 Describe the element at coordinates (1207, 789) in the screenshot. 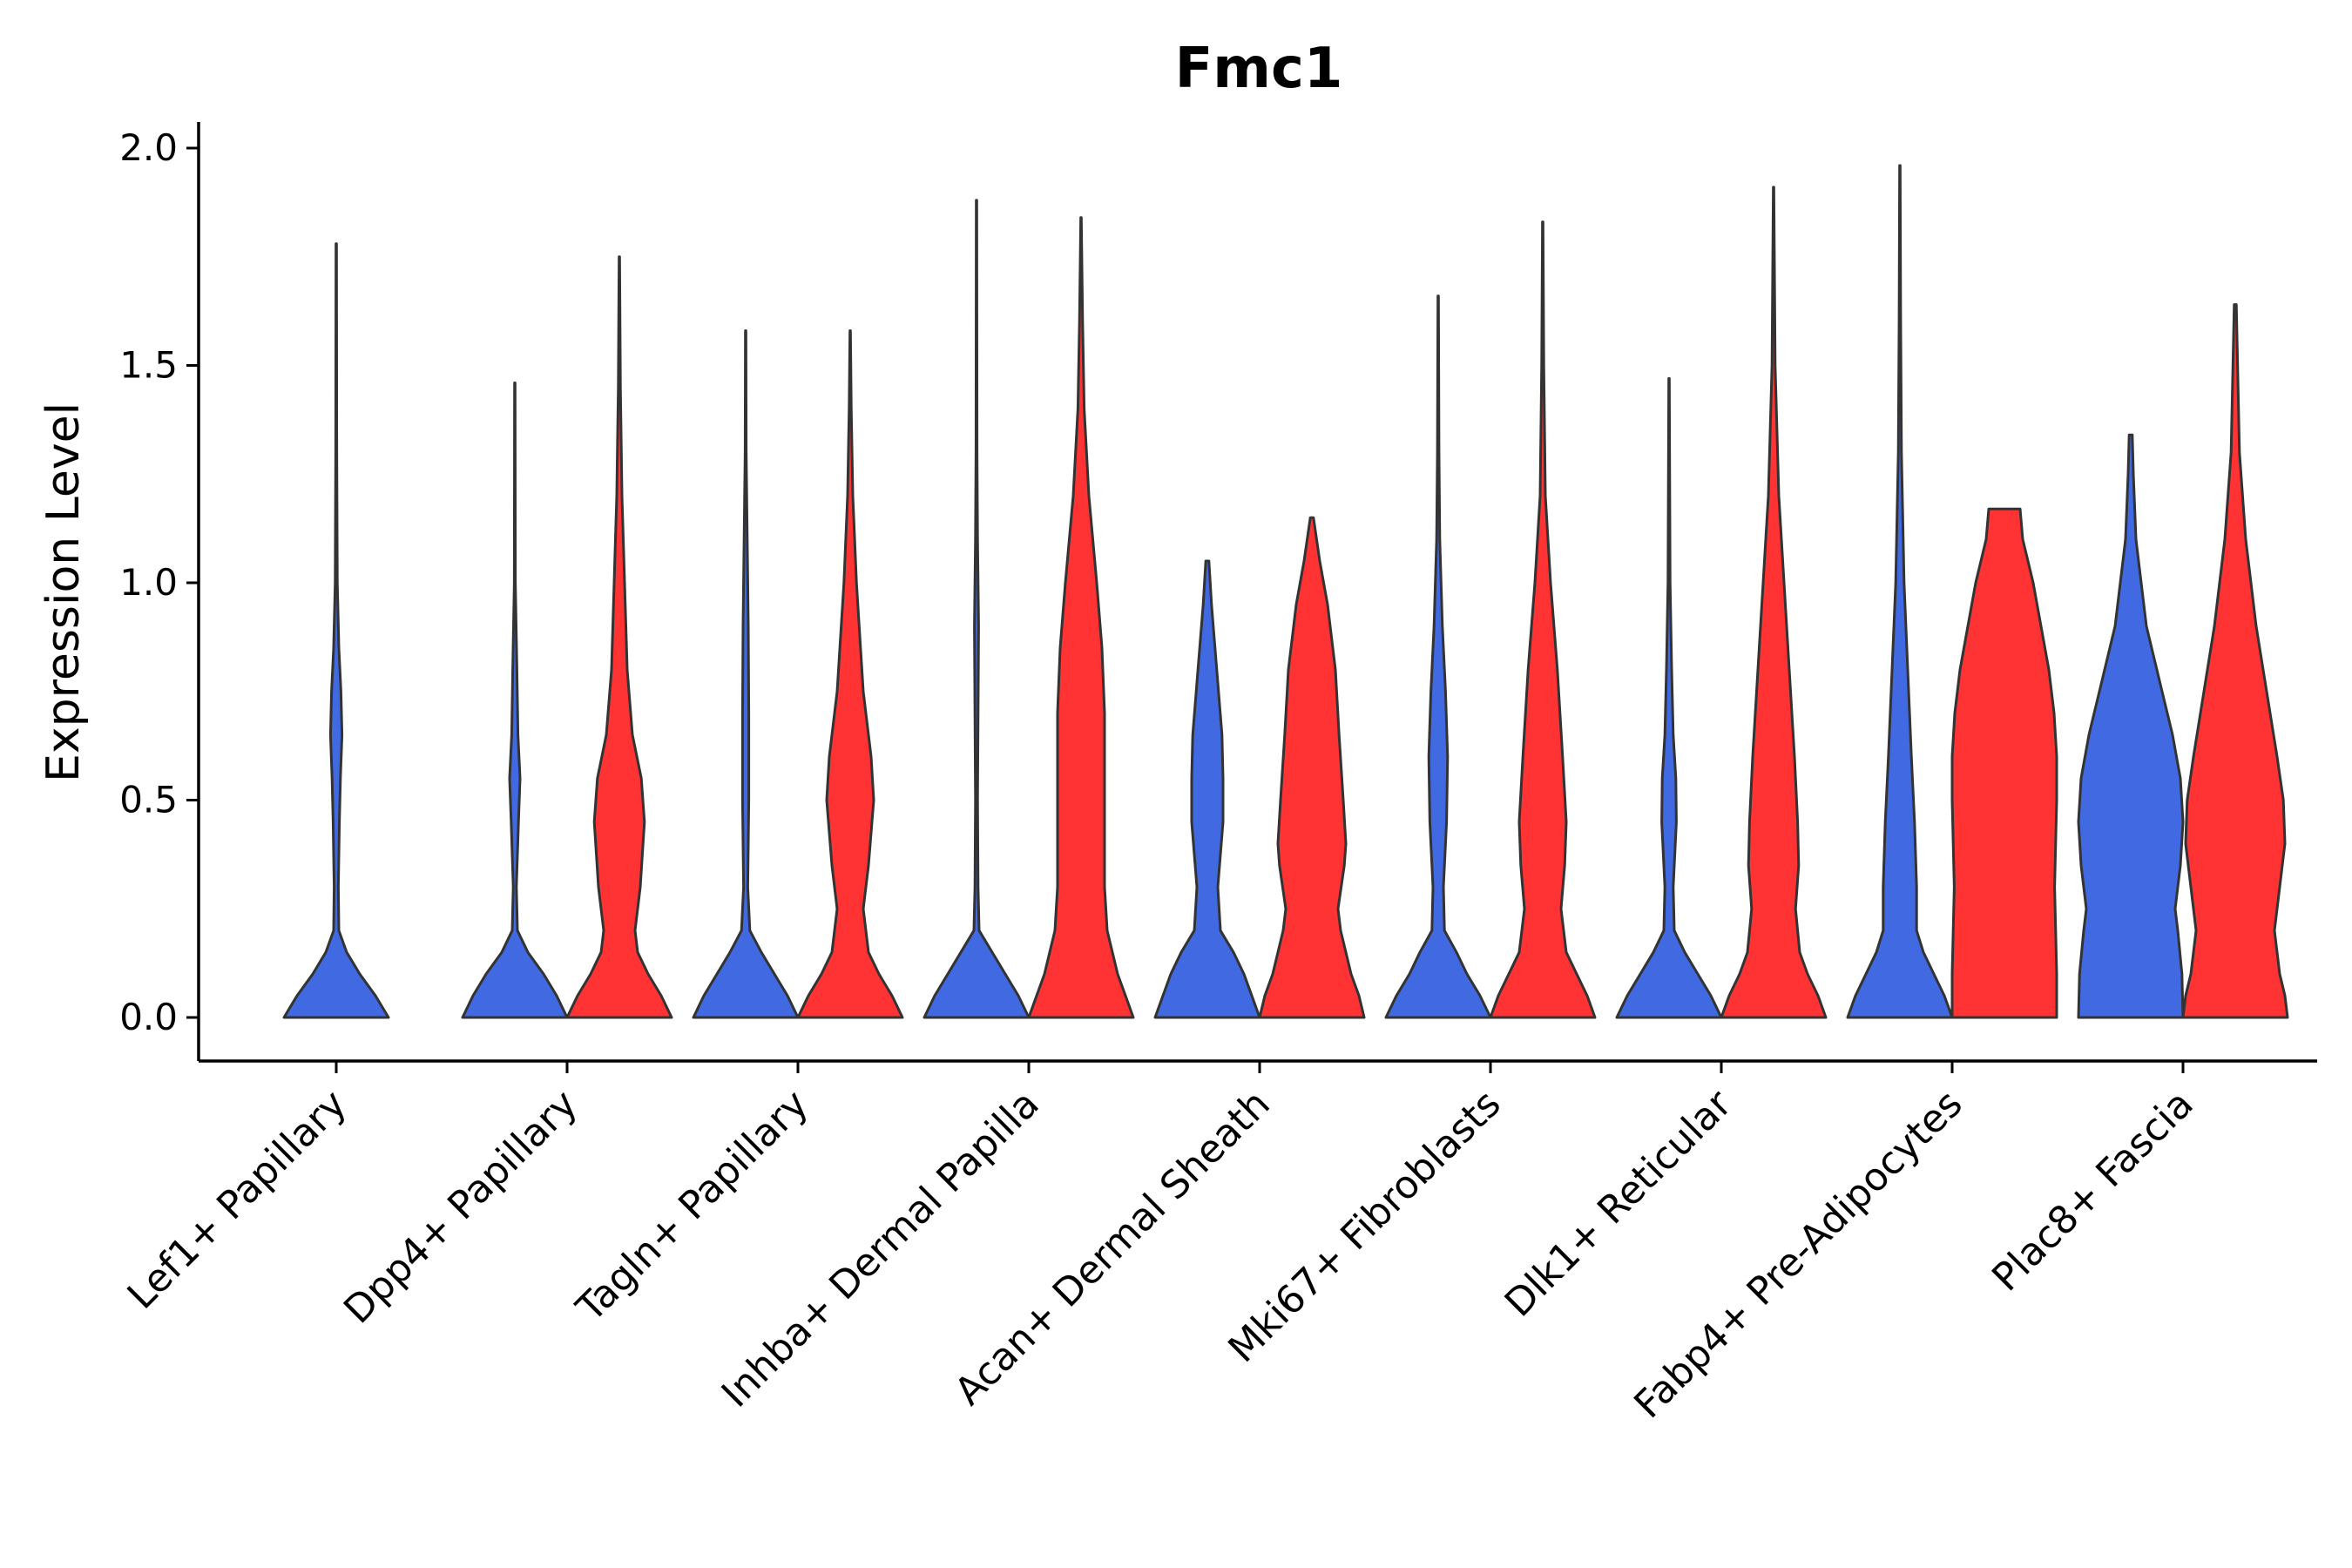

I see `violin-acan-dermal-sheath-blue` at that location.